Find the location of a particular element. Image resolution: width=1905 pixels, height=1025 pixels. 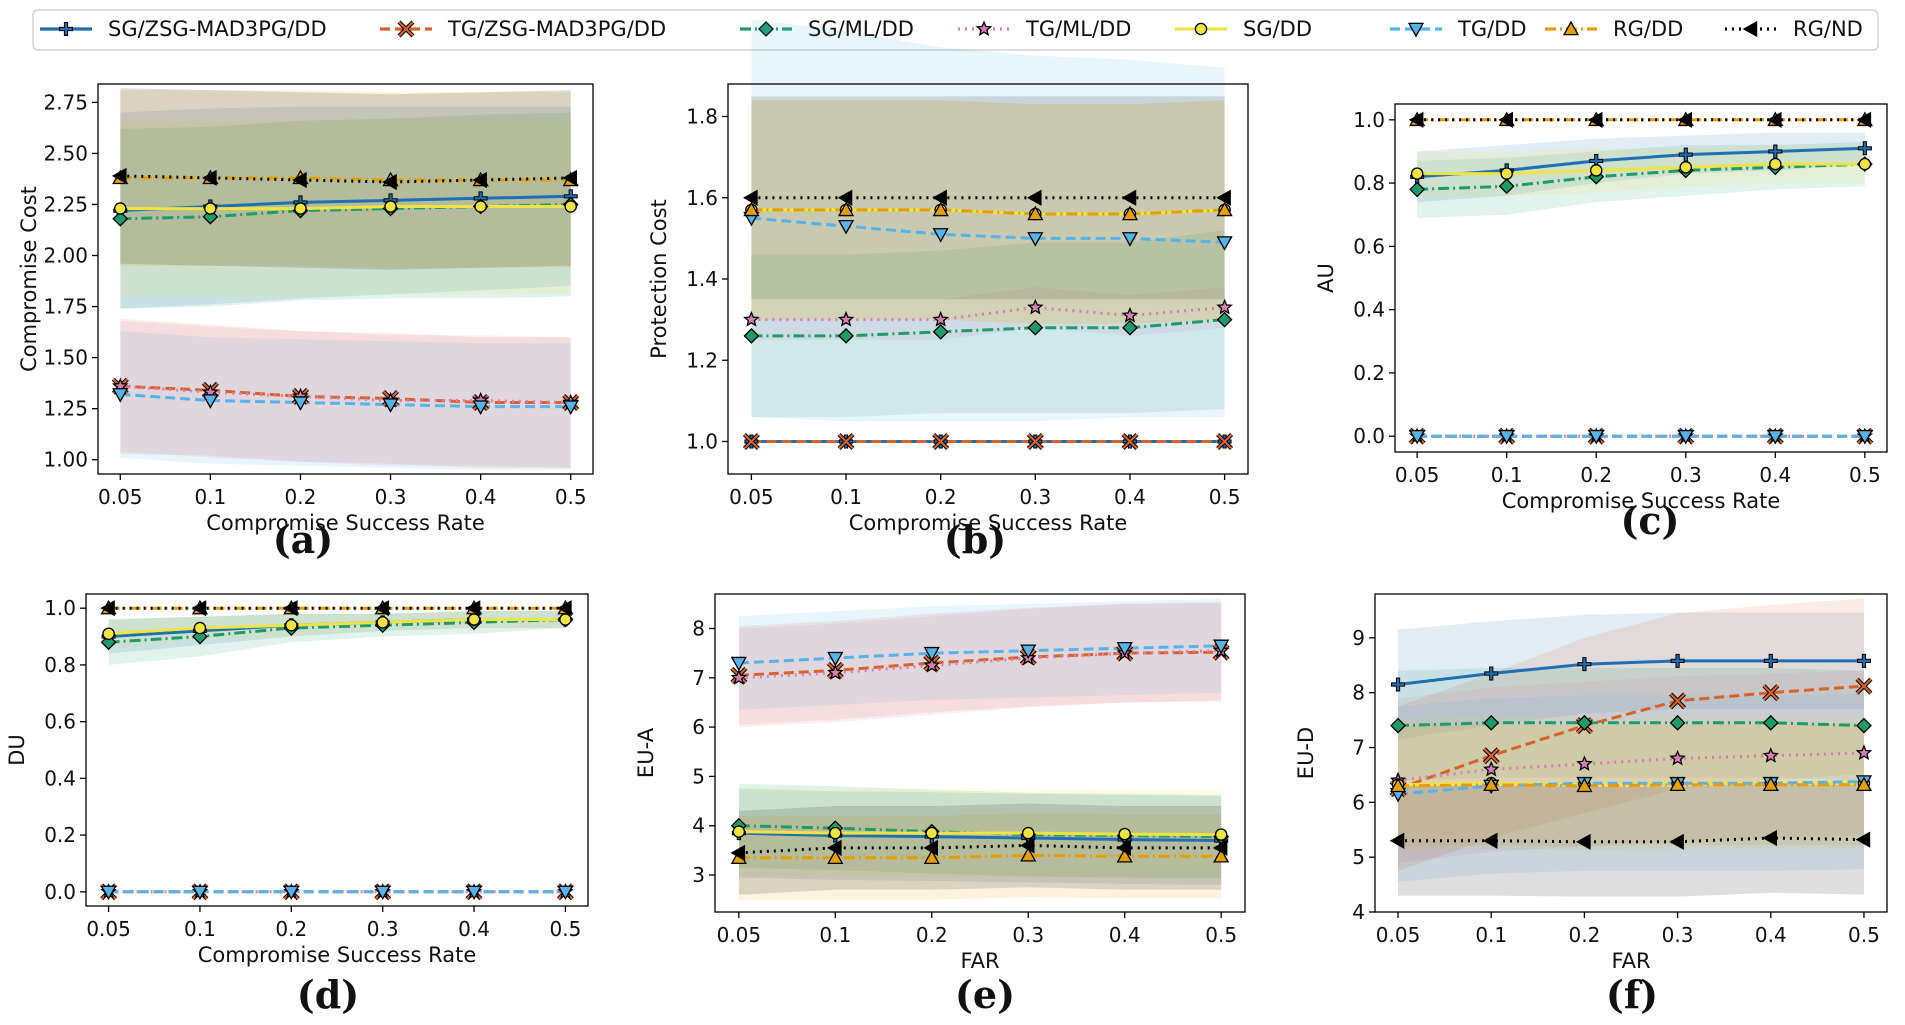

y-axis-label: DU is located at coordinates (17, 750).